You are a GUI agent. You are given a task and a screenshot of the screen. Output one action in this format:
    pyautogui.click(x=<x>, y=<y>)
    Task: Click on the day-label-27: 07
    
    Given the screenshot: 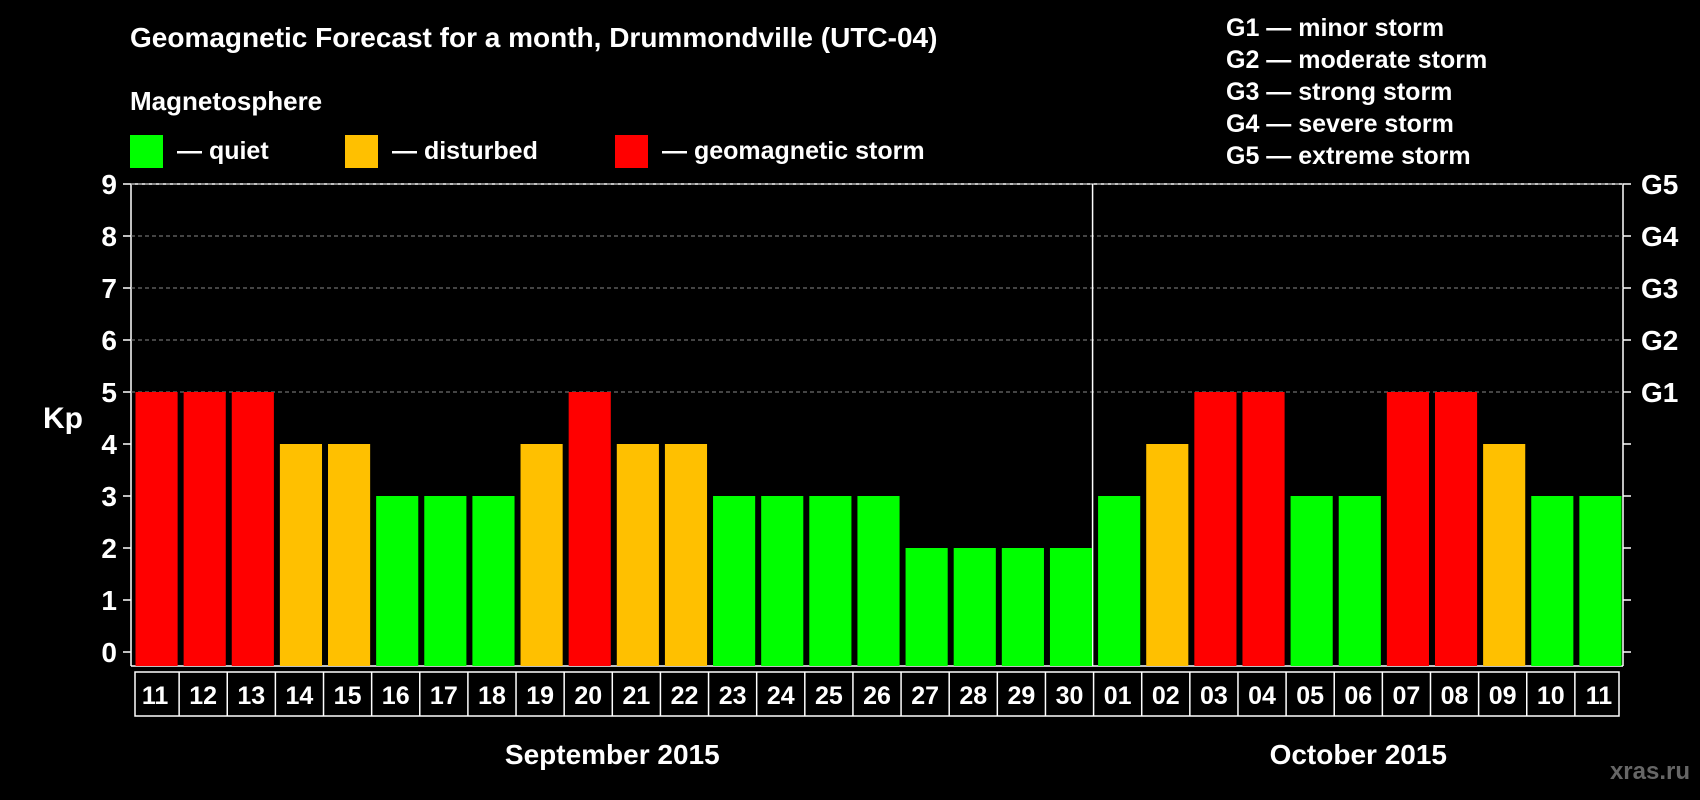 What is the action you would take?
    pyautogui.click(x=1407, y=696)
    